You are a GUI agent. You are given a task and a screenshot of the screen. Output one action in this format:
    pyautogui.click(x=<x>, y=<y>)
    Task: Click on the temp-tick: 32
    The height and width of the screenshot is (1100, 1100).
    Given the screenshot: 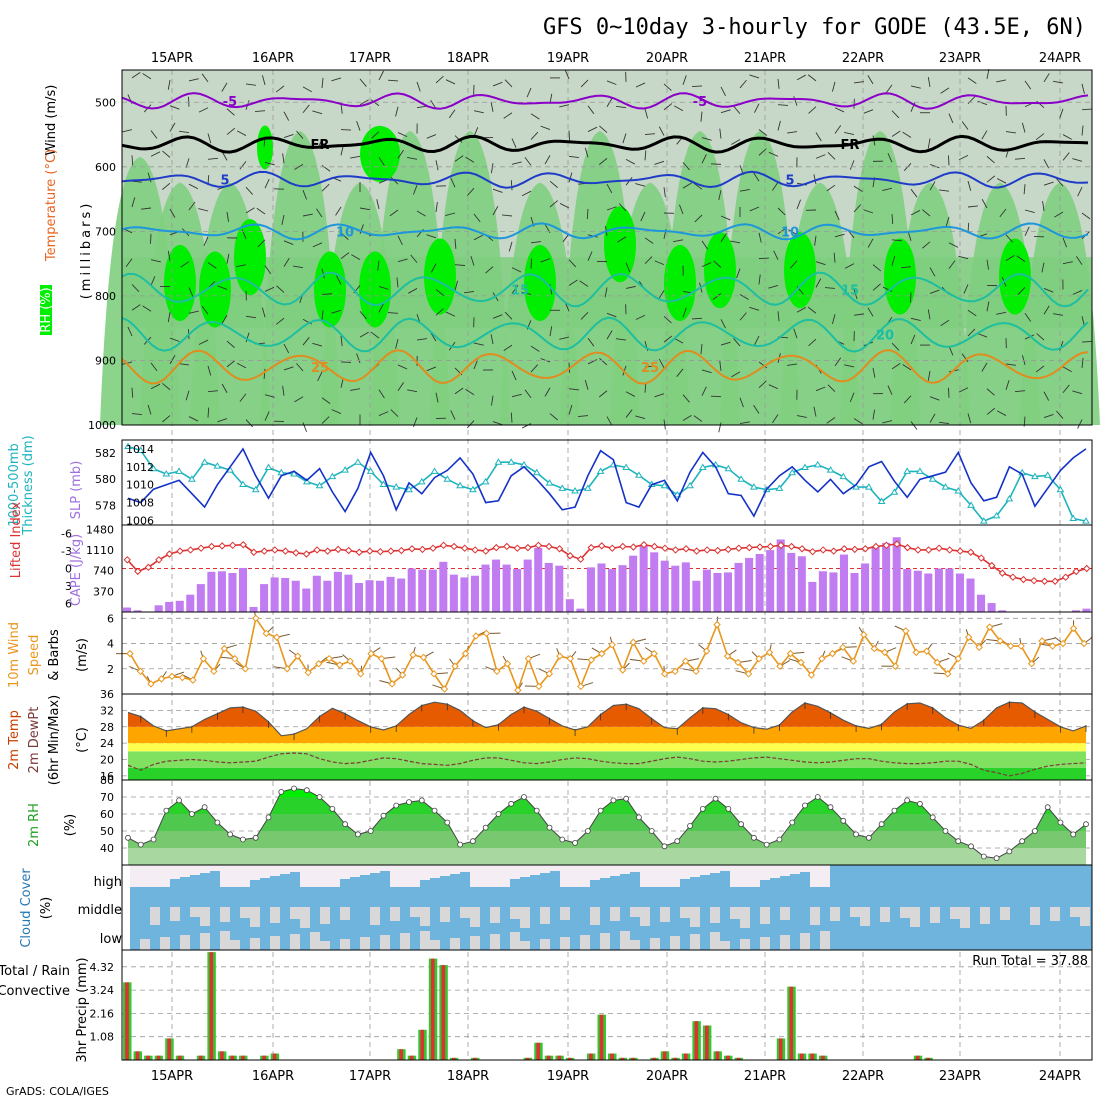 What is the action you would take?
    pyautogui.click(x=107, y=710)
    